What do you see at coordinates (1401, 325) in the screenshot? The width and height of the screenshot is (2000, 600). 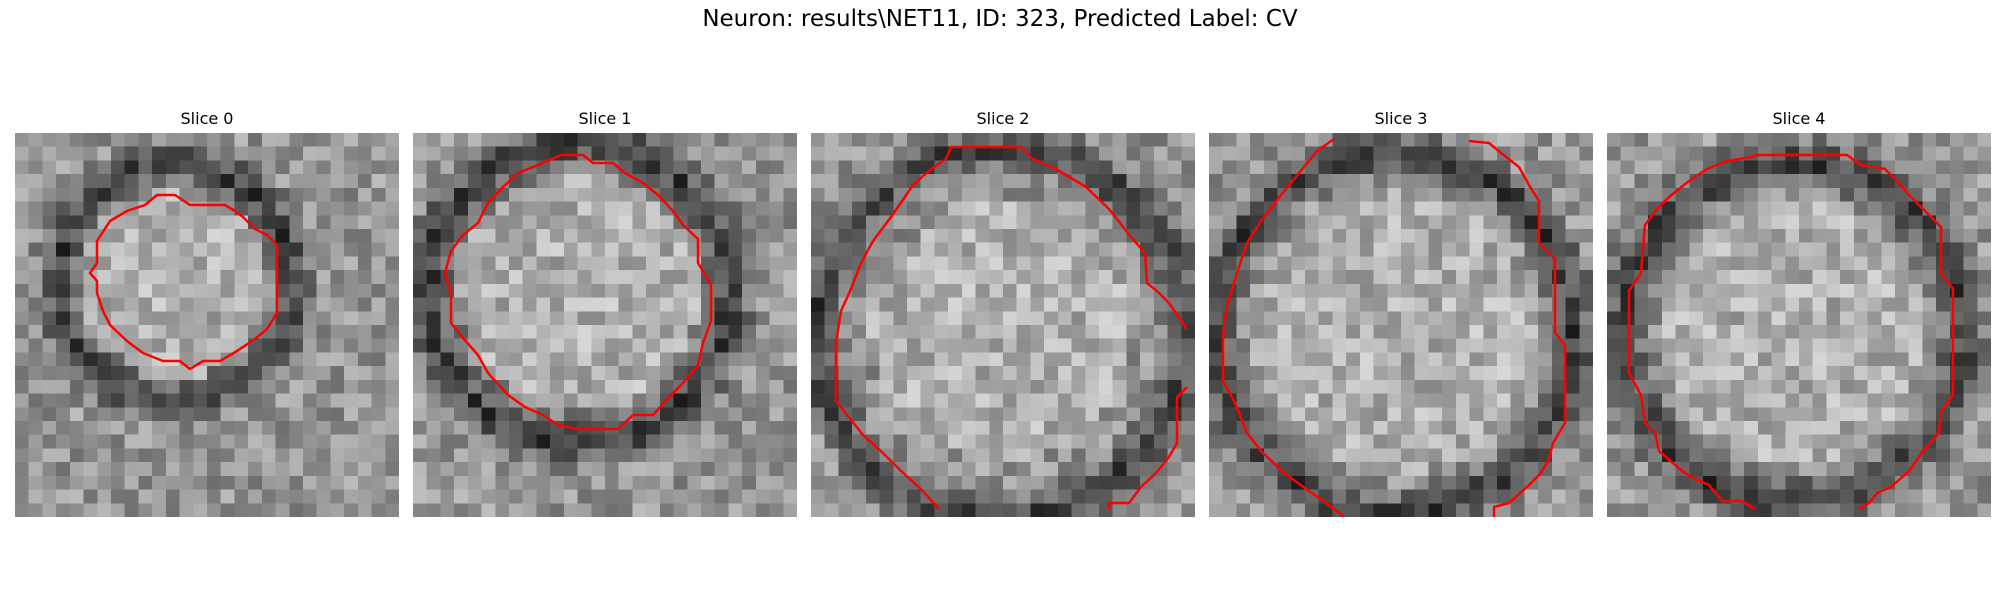 I see `slice-image` at bounding box center [1401, 325].